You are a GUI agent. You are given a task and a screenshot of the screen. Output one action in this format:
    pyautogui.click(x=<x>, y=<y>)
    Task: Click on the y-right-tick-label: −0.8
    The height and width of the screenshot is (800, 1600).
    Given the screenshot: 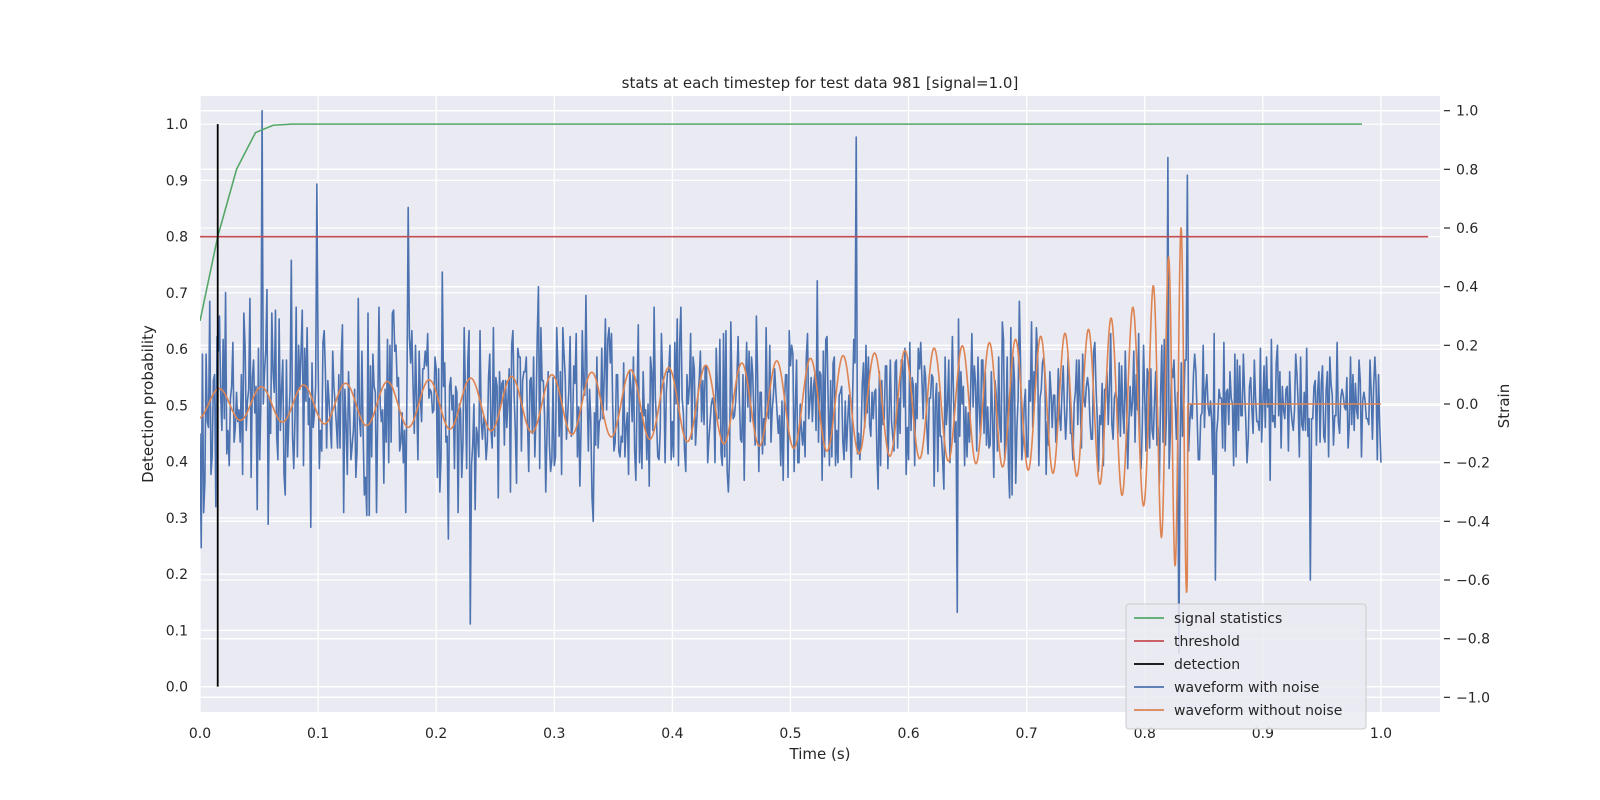 What is the action you would take?
    pyautogui.click(x=1473, y=640)
    